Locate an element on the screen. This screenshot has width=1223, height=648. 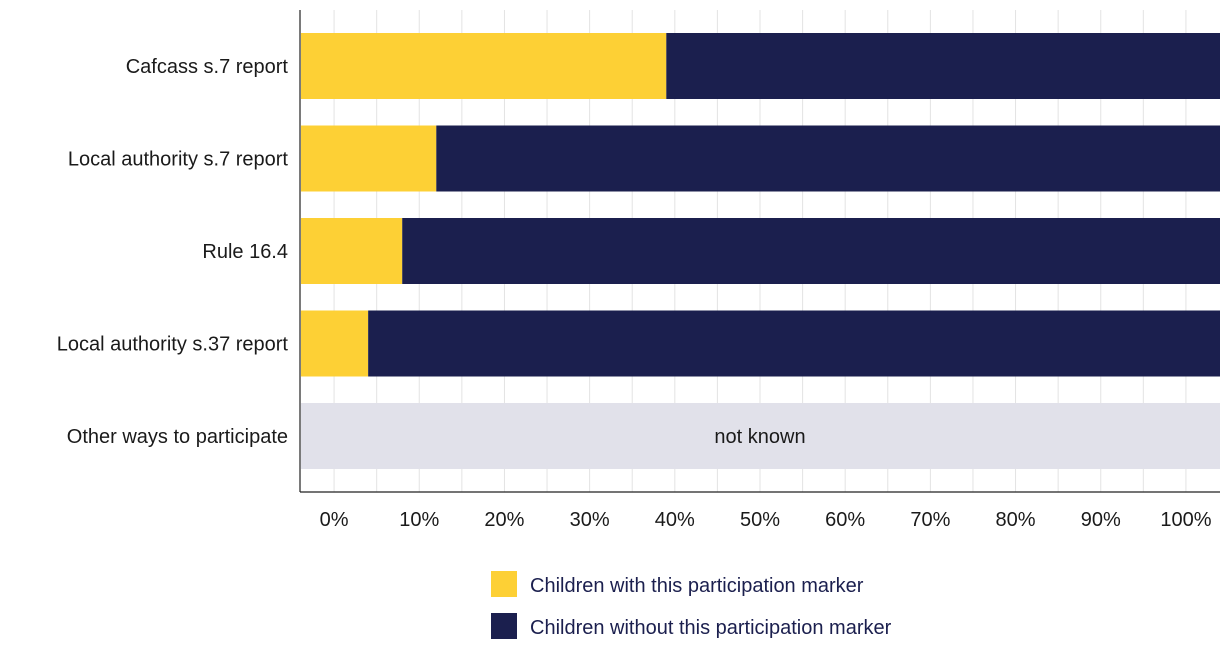
x-tick-label: 0% is located at coordinates (334, 520).